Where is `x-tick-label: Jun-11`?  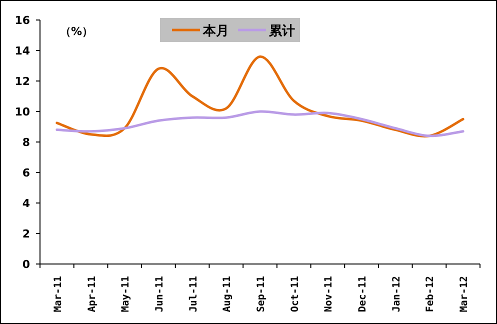 x-tick-label: Jun-11 is located at coordinates (160, 294).